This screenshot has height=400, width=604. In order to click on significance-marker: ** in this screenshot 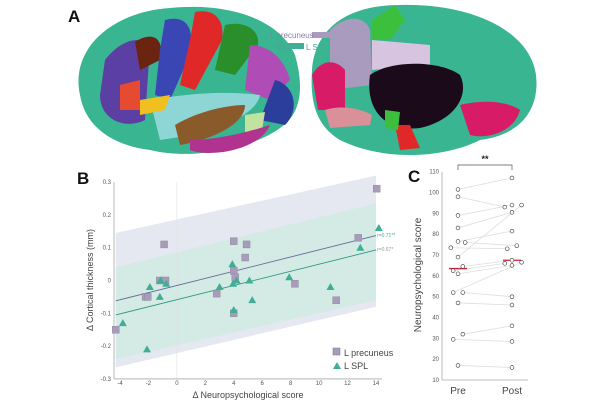, I will do `click(485, 159)`.